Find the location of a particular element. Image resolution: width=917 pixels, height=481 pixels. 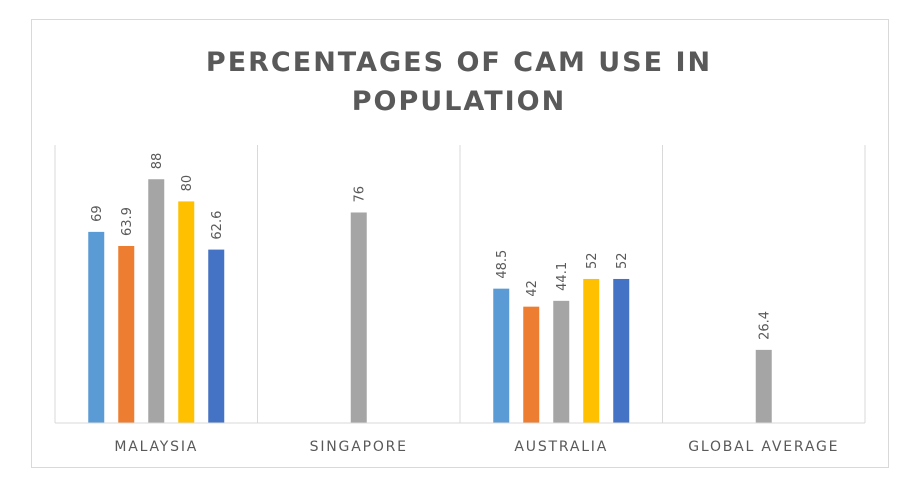

data-label: 48.5 is located at coordinates (502, 264).